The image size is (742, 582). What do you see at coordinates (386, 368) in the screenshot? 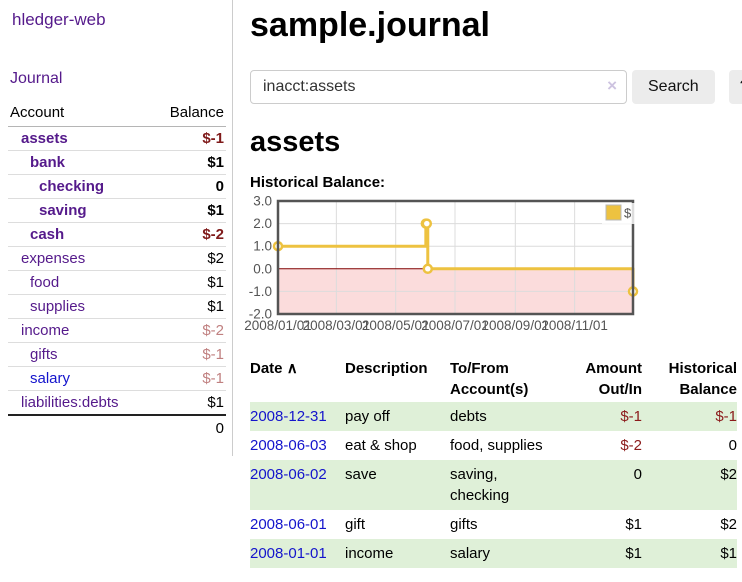
I see `register-col-description: Description` at bounding box center [386, 368].